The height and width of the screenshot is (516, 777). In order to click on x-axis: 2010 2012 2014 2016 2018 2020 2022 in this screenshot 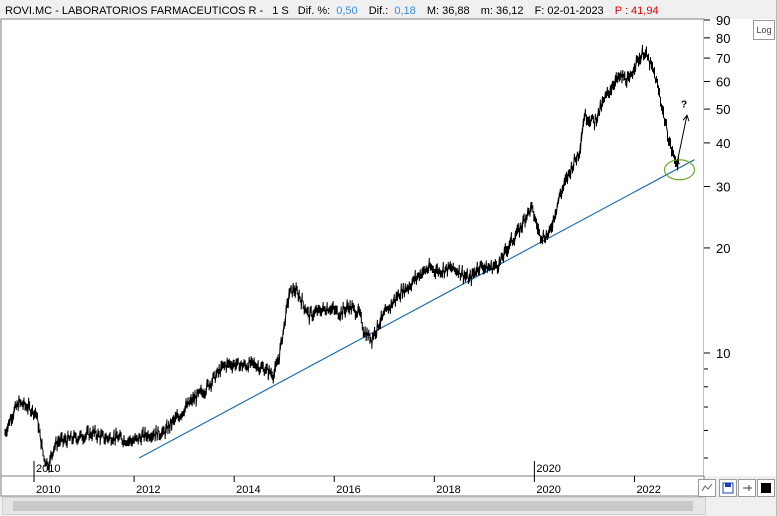, I will do `click(347, 486)`.